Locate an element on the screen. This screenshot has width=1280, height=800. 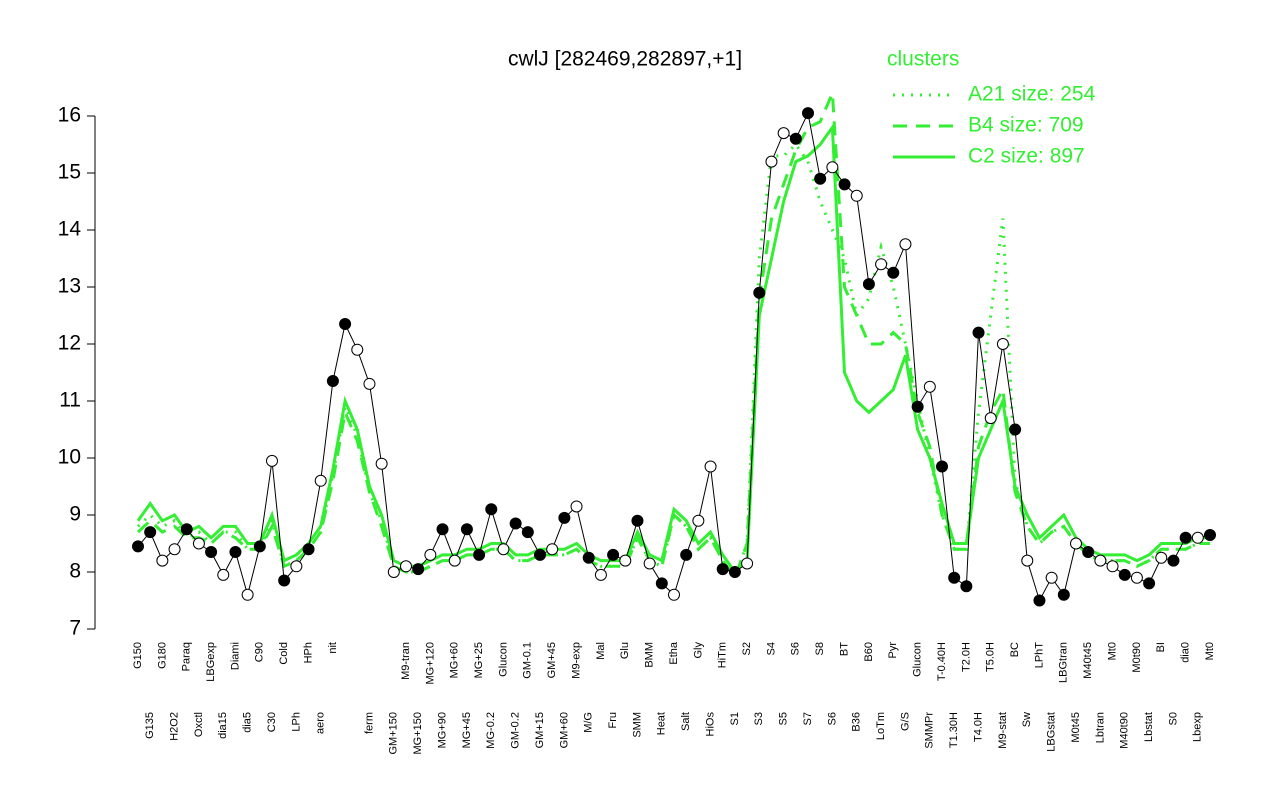
x-tick-label: GM+60 is located at coordinates (564, 730).